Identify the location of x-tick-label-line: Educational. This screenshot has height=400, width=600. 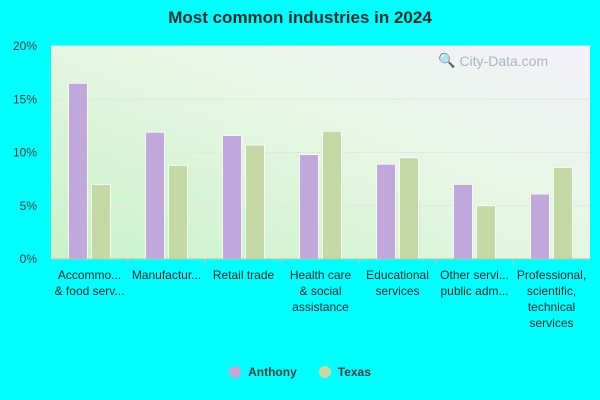
(397, 275).